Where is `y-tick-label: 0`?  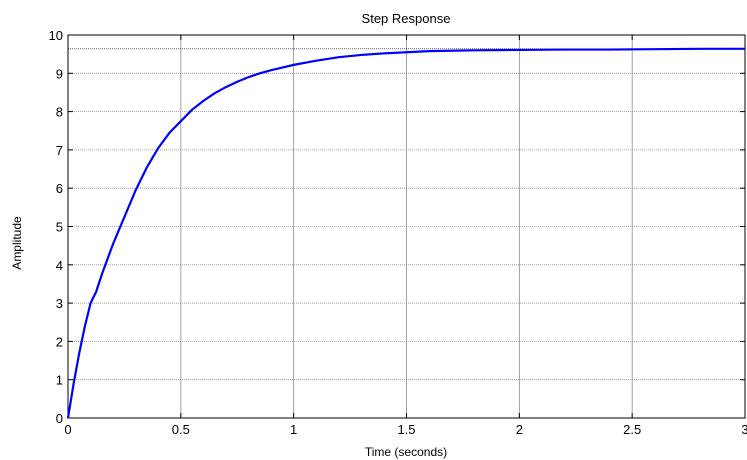
y-tick-label: 0 is located at coordinates (59, 418).